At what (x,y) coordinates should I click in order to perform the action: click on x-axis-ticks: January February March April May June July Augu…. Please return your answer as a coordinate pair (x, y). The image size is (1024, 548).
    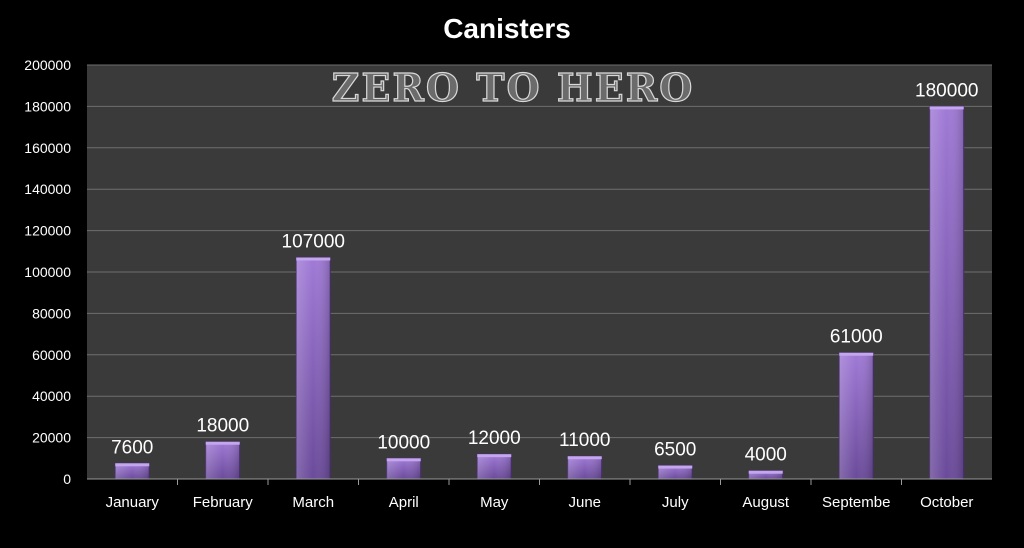
    Looking at the image, I should click on (539, 495).